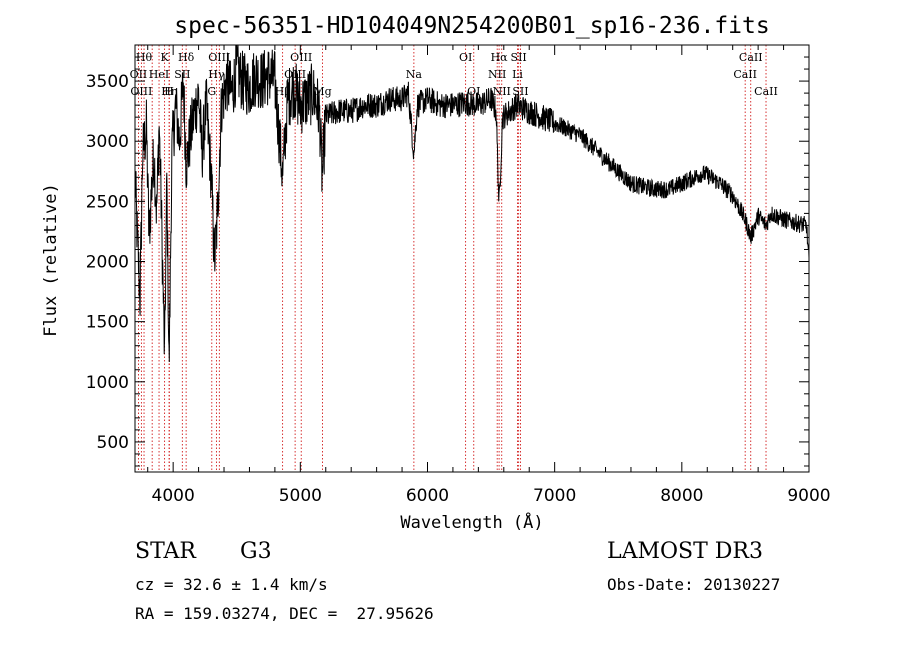  I want to click on y-tick-label: 500, so click(113, 443).